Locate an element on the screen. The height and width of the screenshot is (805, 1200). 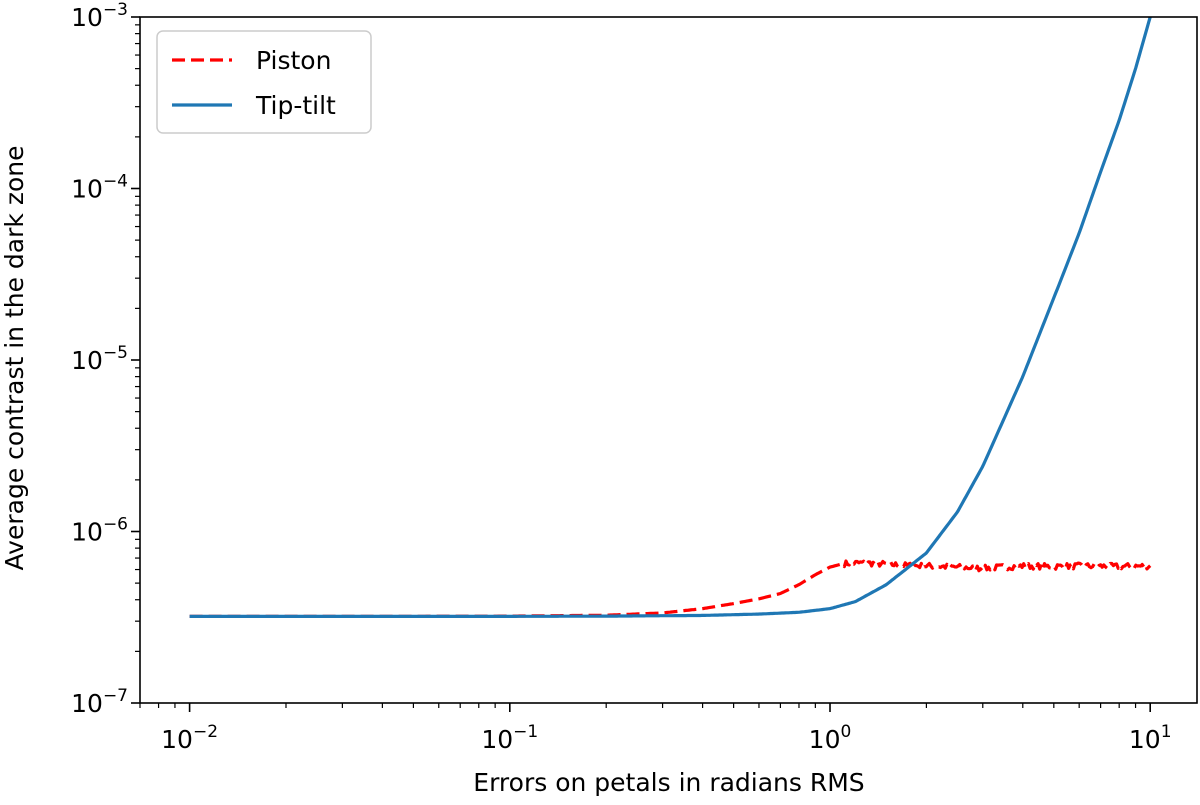
x-tick-label: 10¹ is located at coordinates (1150, 738).